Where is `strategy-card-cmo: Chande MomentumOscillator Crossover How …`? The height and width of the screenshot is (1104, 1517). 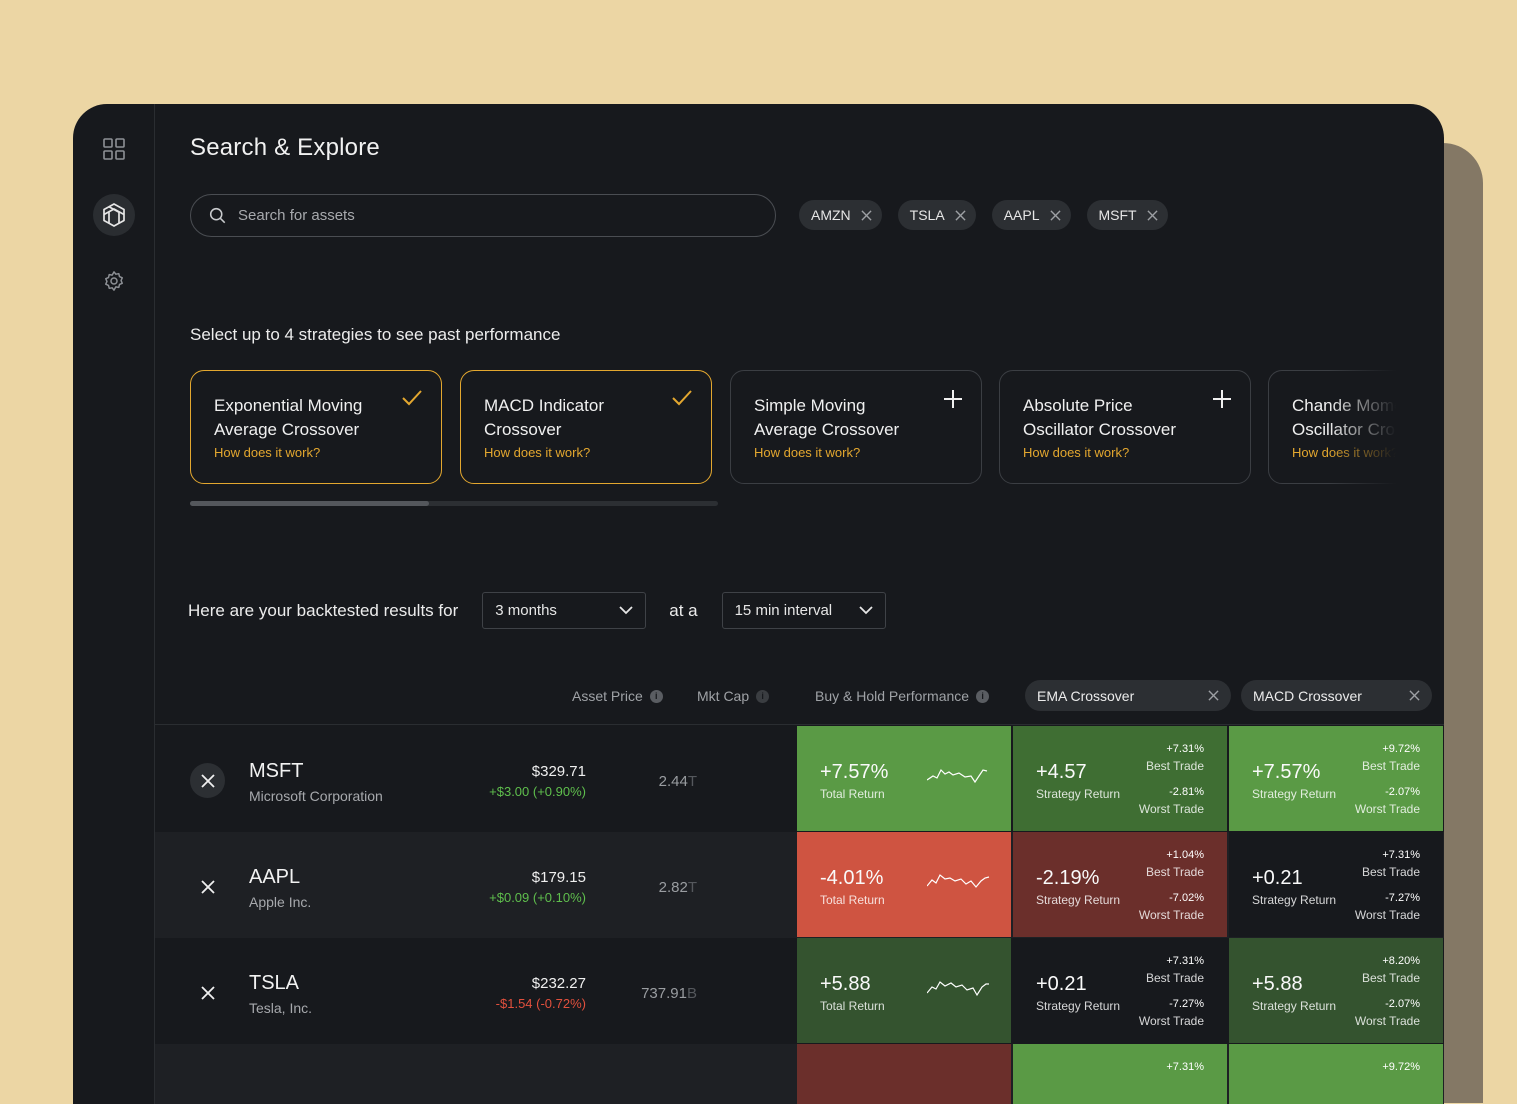 strategy-card-cmo: Chande MomentumOscillator Crossover How … is located at coordinates (1338, 427).